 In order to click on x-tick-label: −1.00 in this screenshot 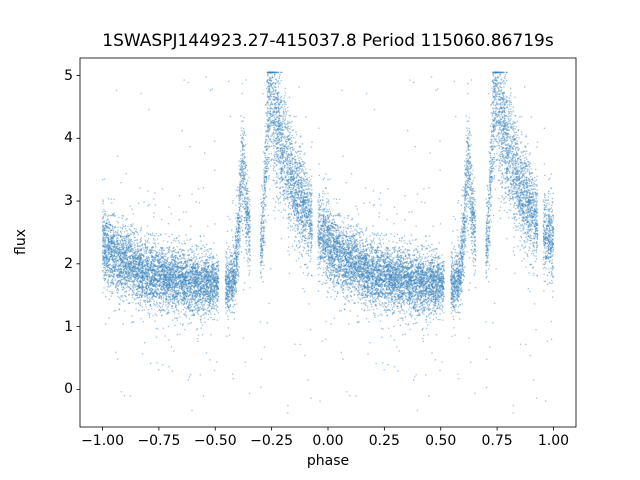, I will do `click(102, 441)`.